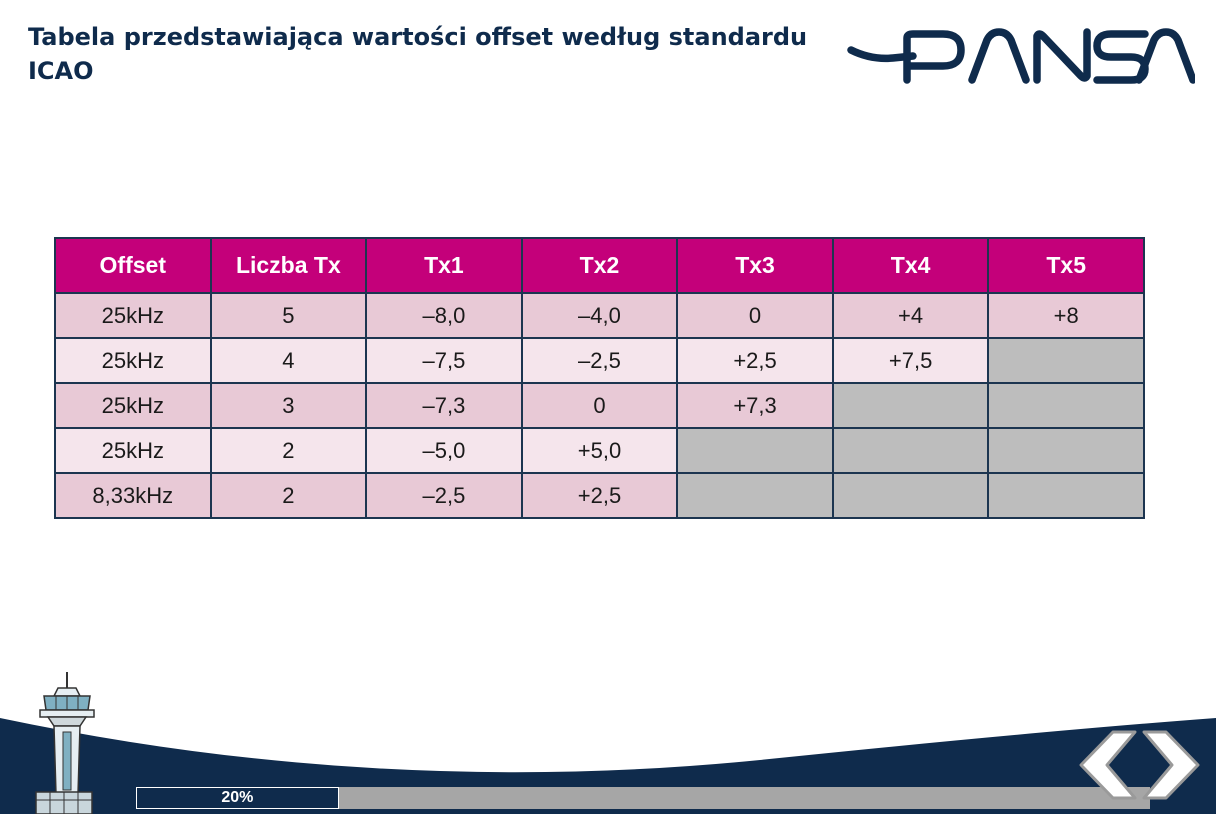 The width and height of the screenshot is (1216, 814). I want to click on table-cell: +7,3, so click(755, 405).